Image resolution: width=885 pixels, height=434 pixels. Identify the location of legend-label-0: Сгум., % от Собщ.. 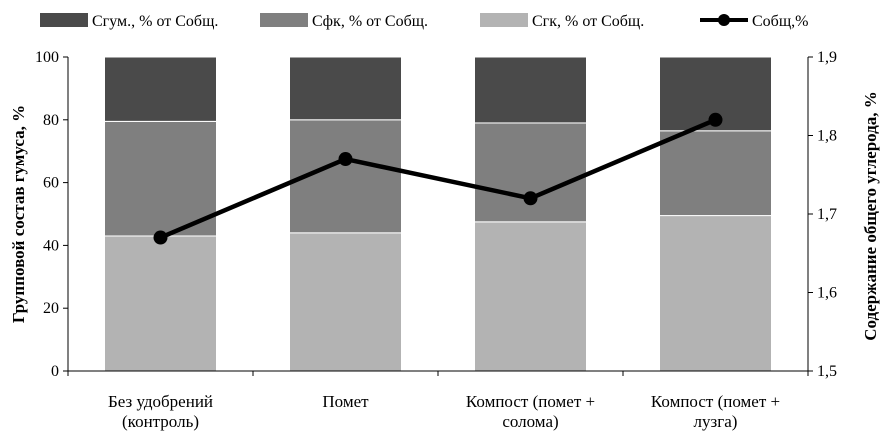
(155, 21).